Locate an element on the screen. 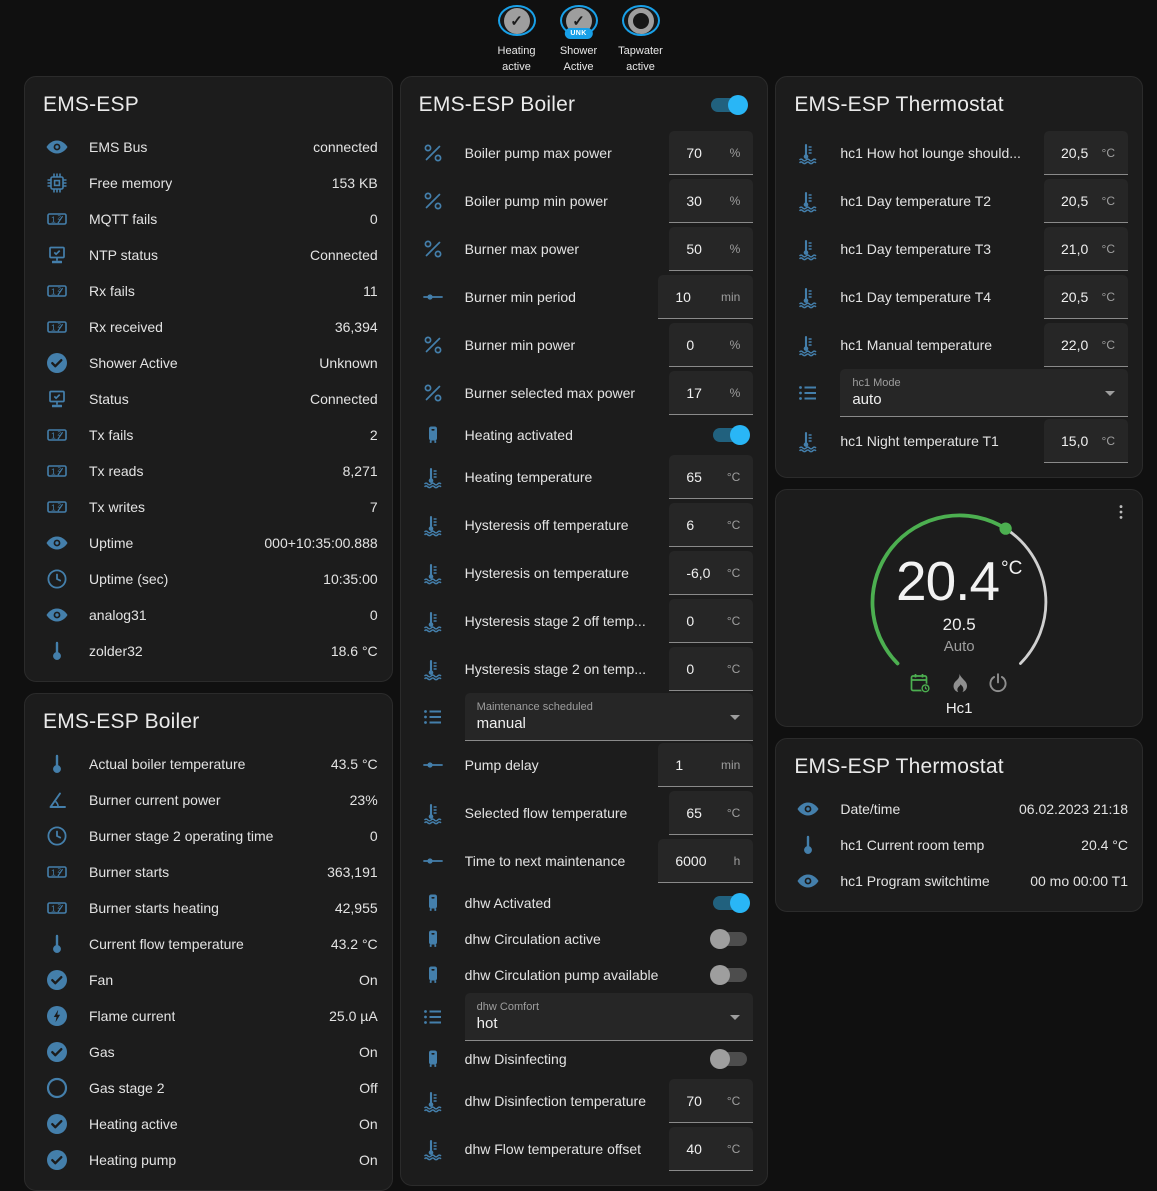 The image size is (1157, 1191). number-input: 70 °C is located at coordinates (711, 1101).